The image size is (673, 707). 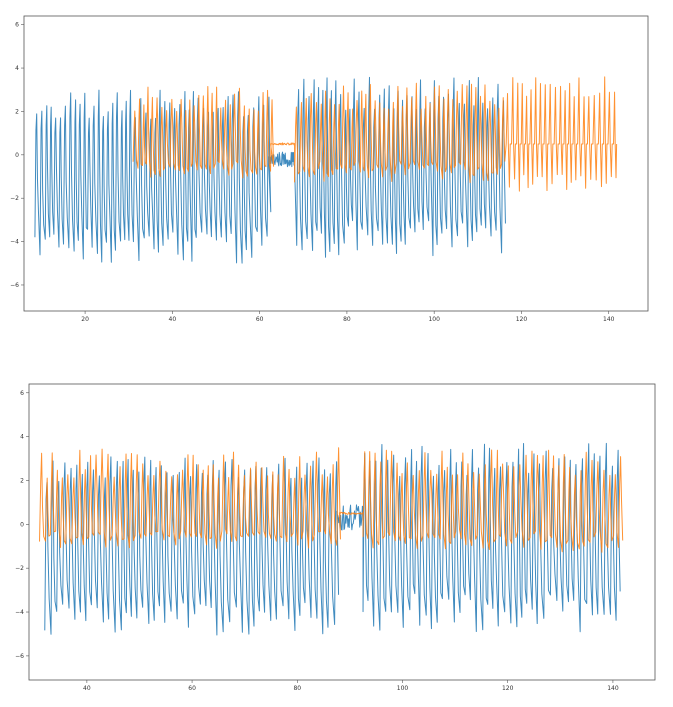 What do you see at coordinates (85, 319) in the screenshot?
I see `x-tick-label: 20` at bounding box center [85, 319].